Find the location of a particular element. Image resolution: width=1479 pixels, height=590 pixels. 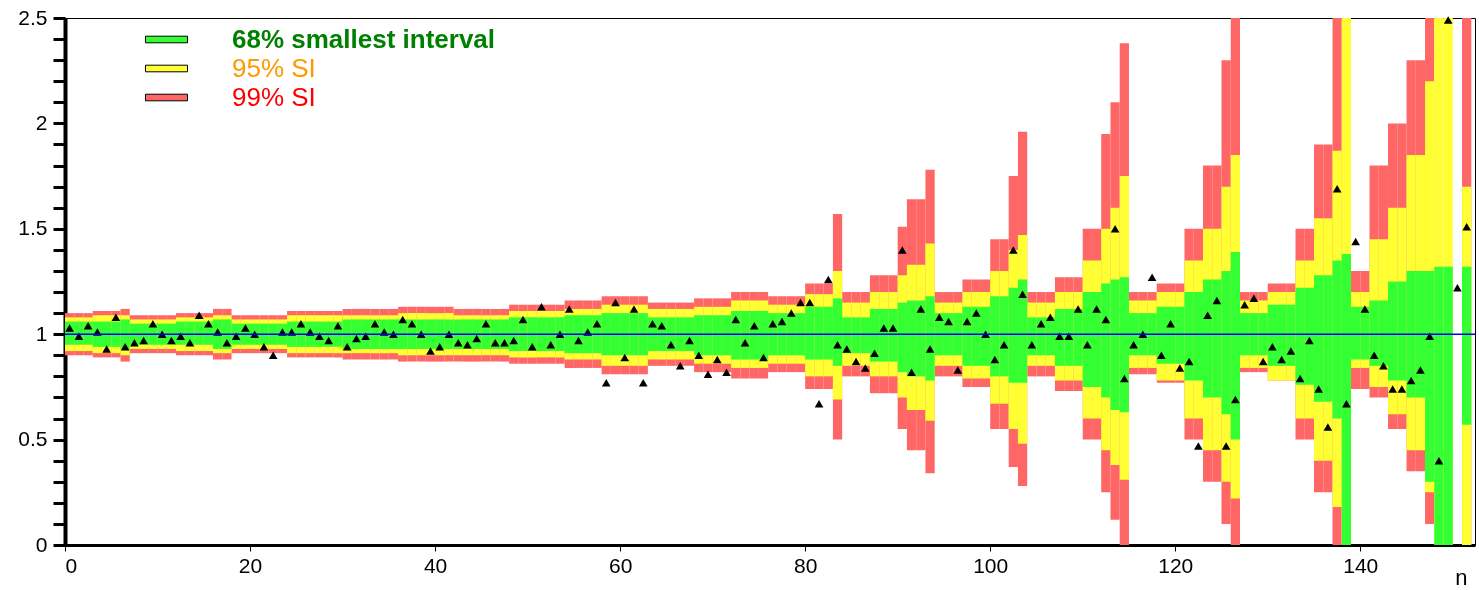

x-tick-label: 20 is located at coordinates (250, 565).